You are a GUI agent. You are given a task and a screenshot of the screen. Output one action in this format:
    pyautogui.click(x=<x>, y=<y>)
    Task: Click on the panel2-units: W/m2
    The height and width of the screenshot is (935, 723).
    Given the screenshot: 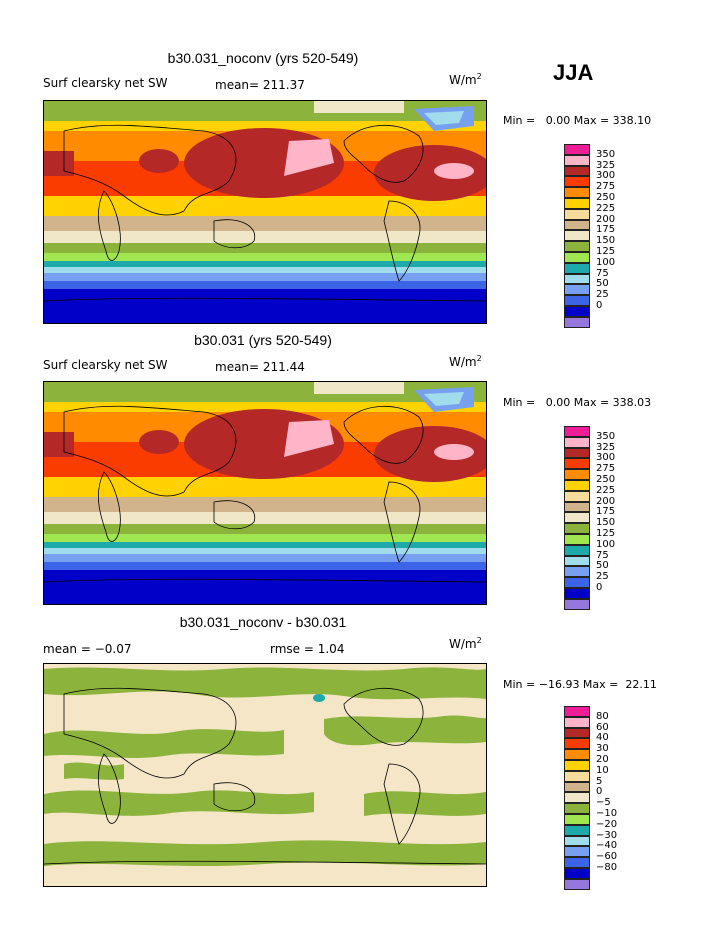 What is the action you would take?
    pyautogui.click(x=465, y=361)
    